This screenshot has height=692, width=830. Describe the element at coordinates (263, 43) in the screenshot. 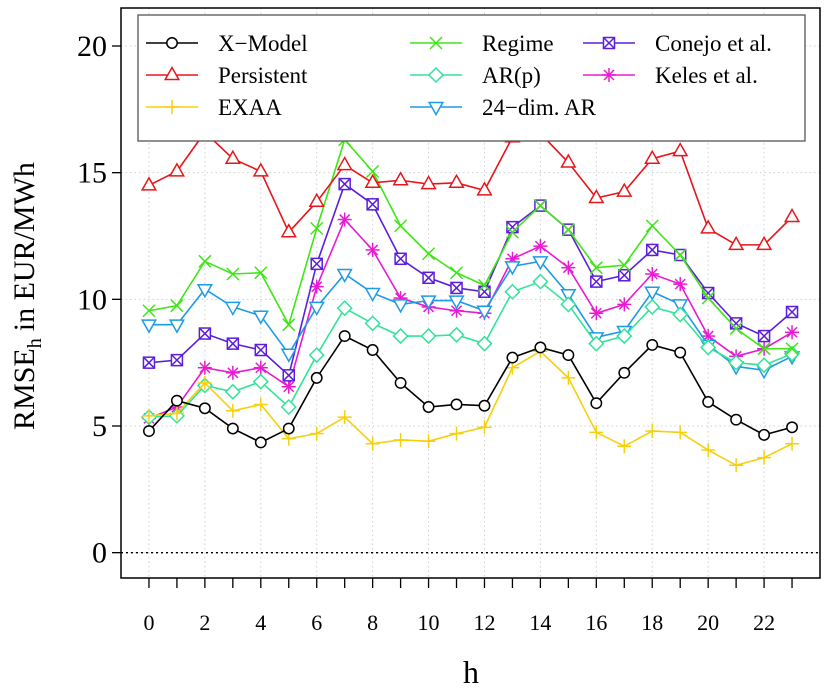

I see `legend-label: X−Model` at that location.